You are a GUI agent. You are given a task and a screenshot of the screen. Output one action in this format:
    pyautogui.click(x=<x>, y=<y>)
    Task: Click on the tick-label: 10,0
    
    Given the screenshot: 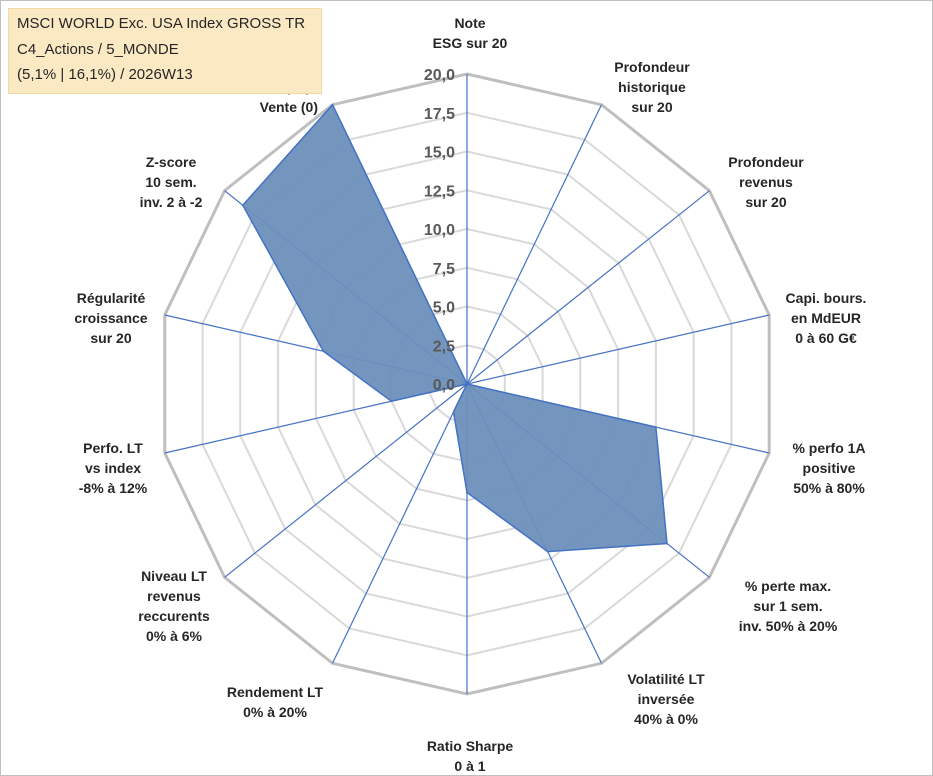 What is the action you would take?
    pyautogui.click(x=439, y=230)
    